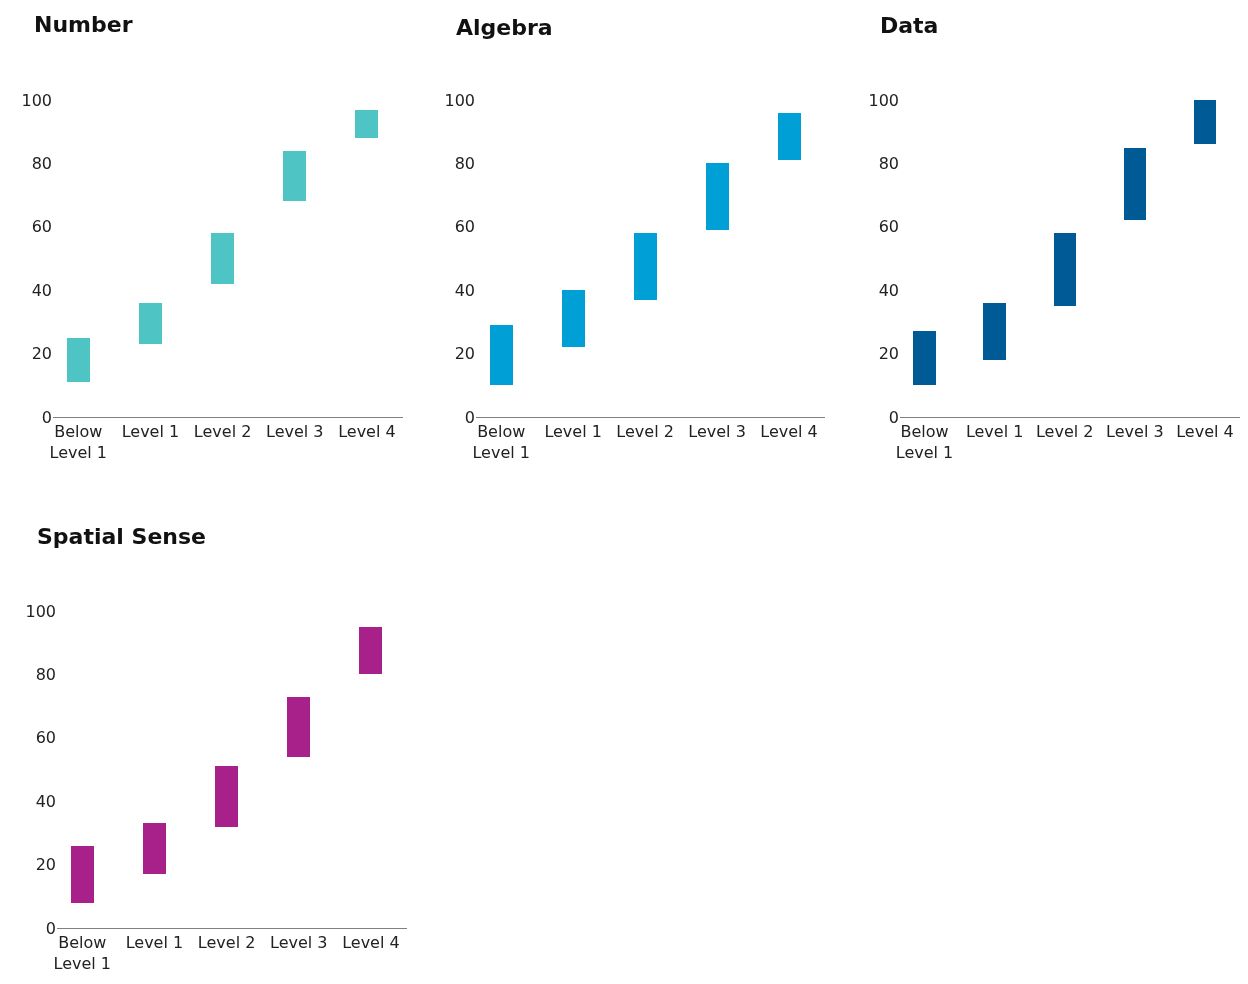 The width and height of the screenshot is (1248, 984). What do you see at coordinates (909, 25) in the screenshot?
I see `chart-title: Data` at bounding box center [909, 25].